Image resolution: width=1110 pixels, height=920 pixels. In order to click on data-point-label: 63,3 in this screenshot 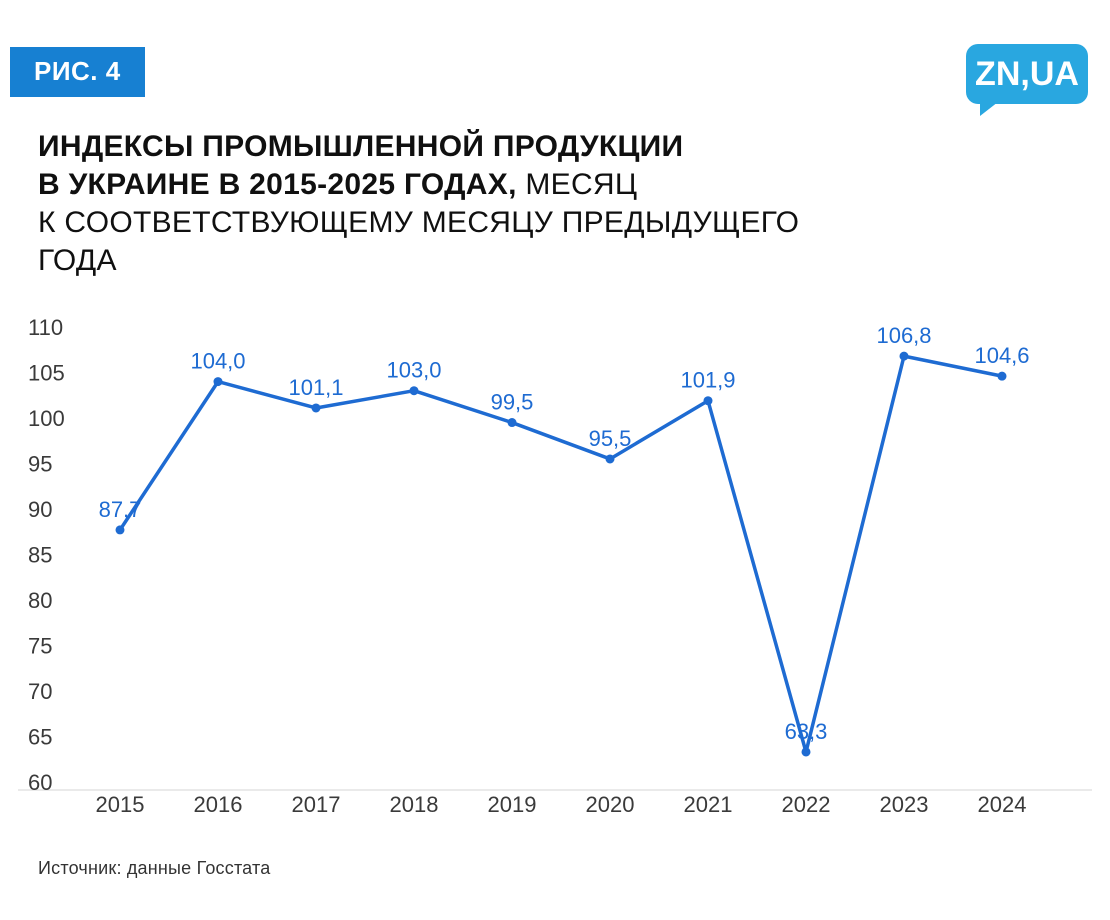, I will do `click(806, 731)`.